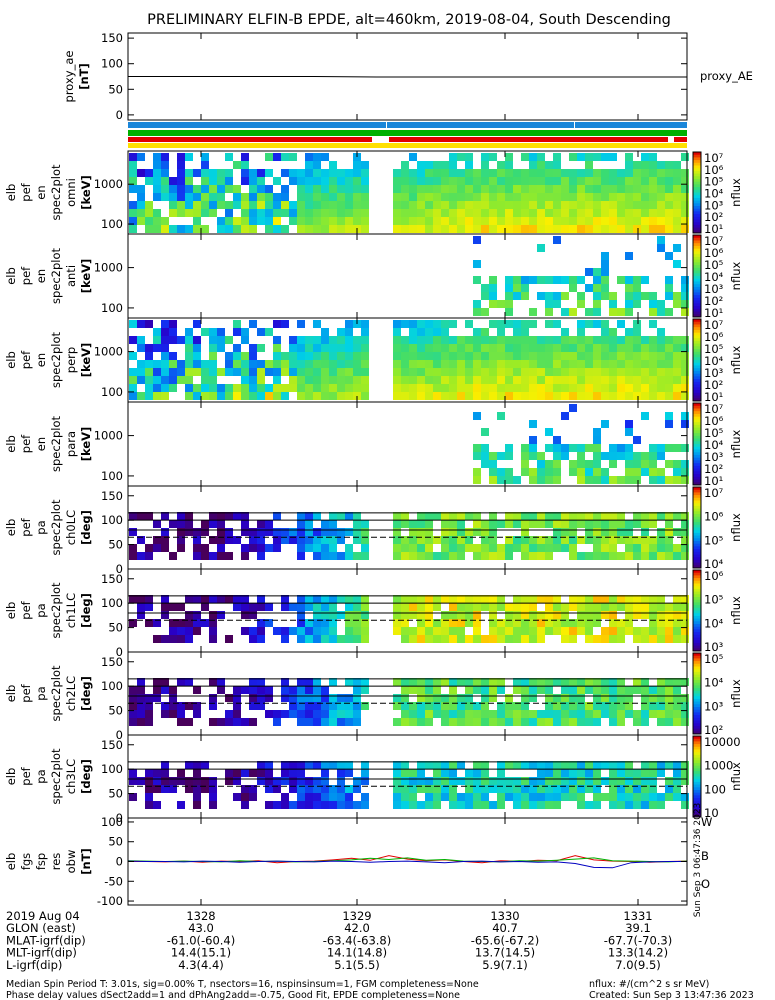  What do you see at coordinates (11, 193) in the screenshot?
I see `y-axis-label: elb` at bounding box center [11, 193].